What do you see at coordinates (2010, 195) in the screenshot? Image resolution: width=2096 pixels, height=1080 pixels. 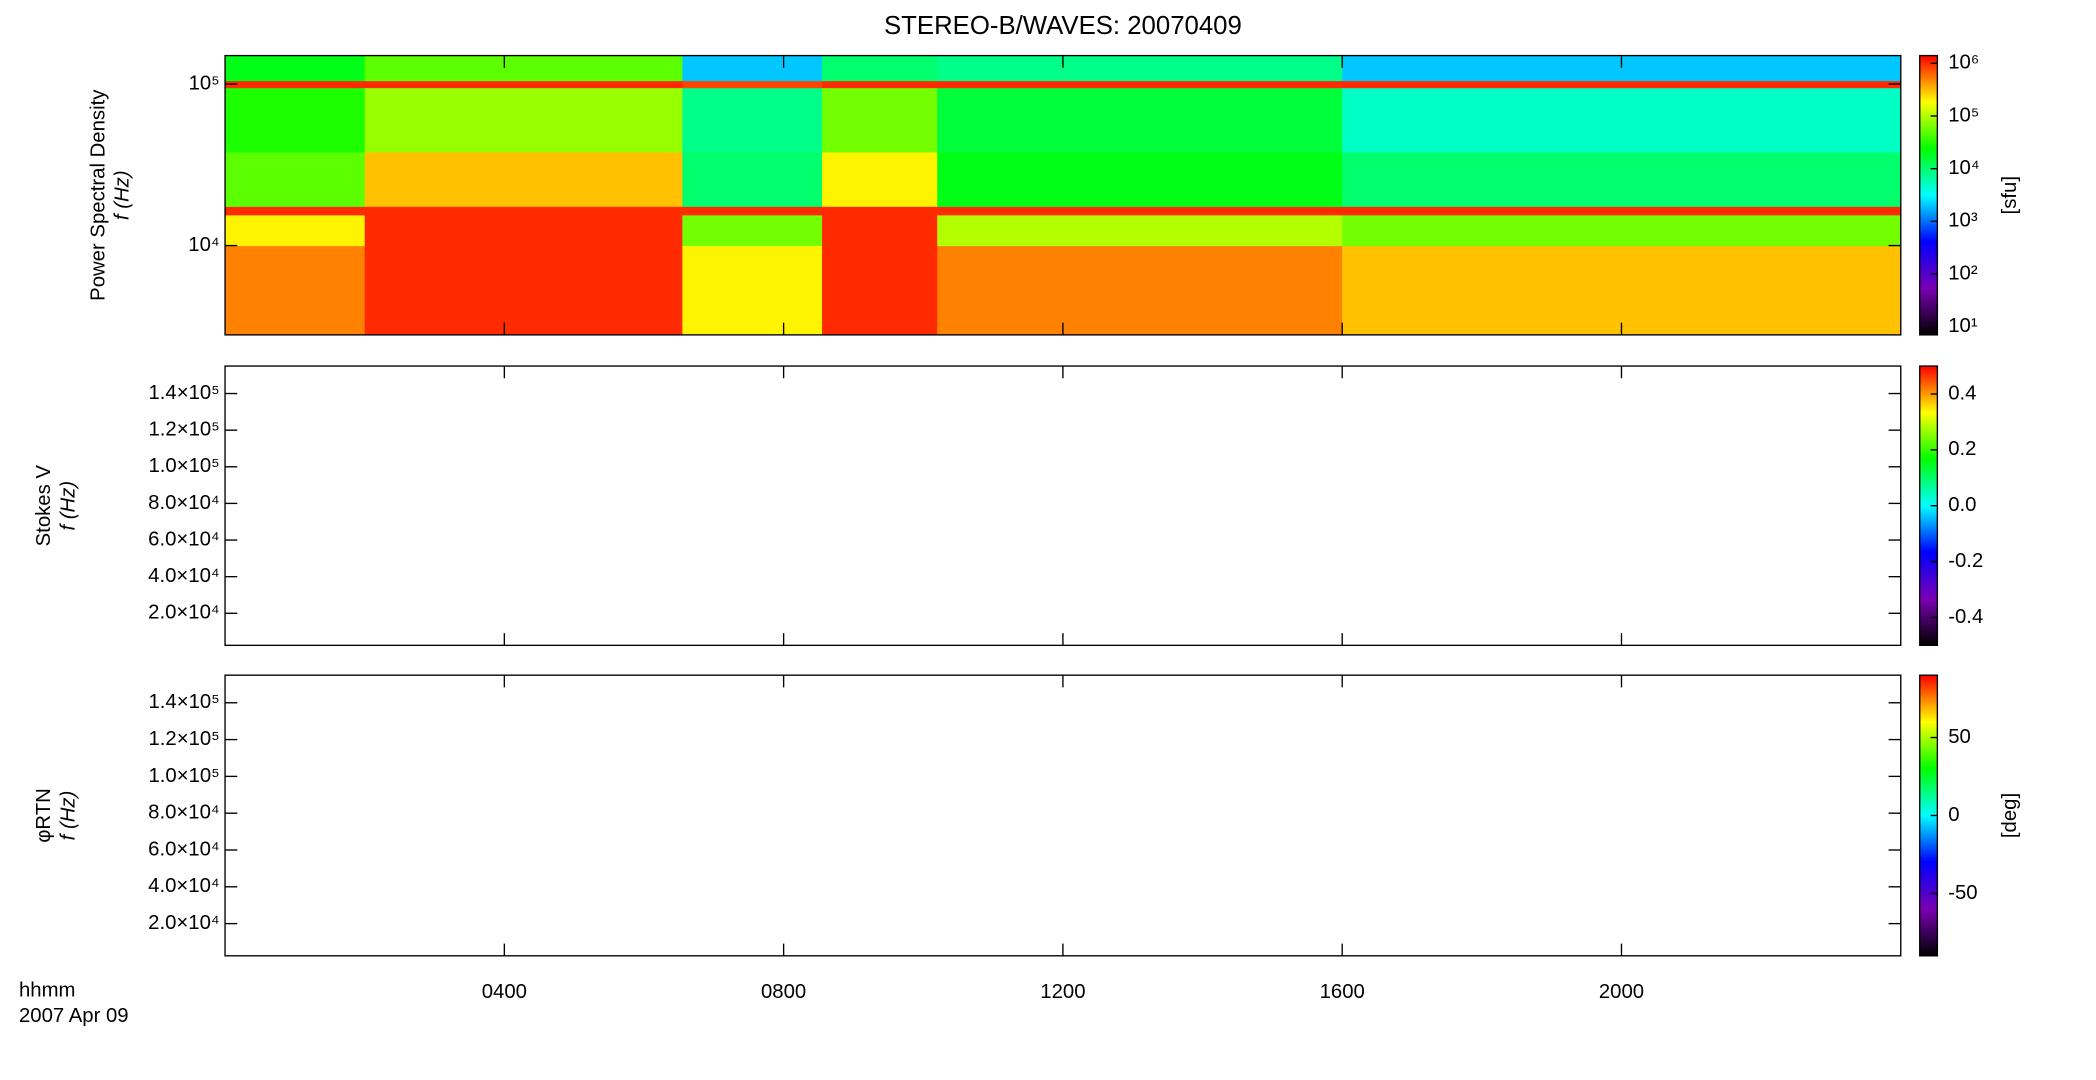 I see `colorbar-title: [sfu]` at bounding box center [2010, 195].